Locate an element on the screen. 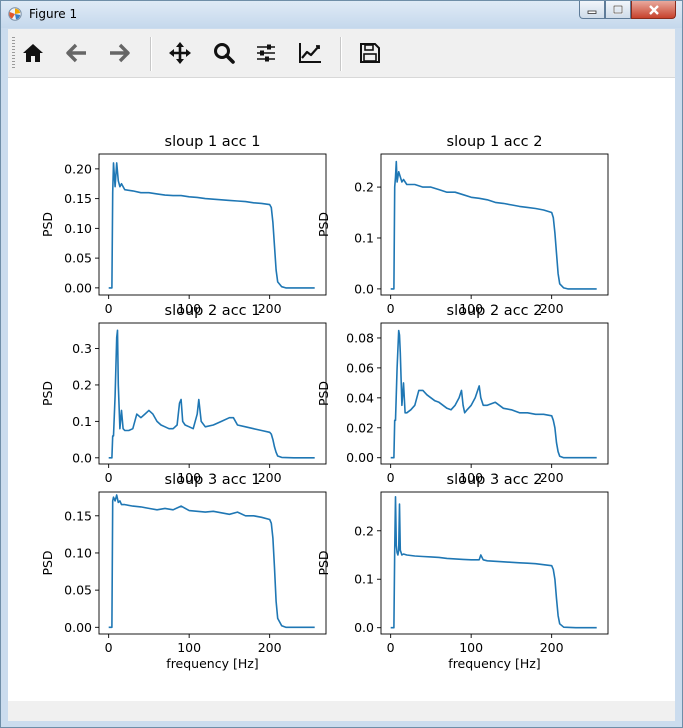  close-button is located at coordinates (653, 10).